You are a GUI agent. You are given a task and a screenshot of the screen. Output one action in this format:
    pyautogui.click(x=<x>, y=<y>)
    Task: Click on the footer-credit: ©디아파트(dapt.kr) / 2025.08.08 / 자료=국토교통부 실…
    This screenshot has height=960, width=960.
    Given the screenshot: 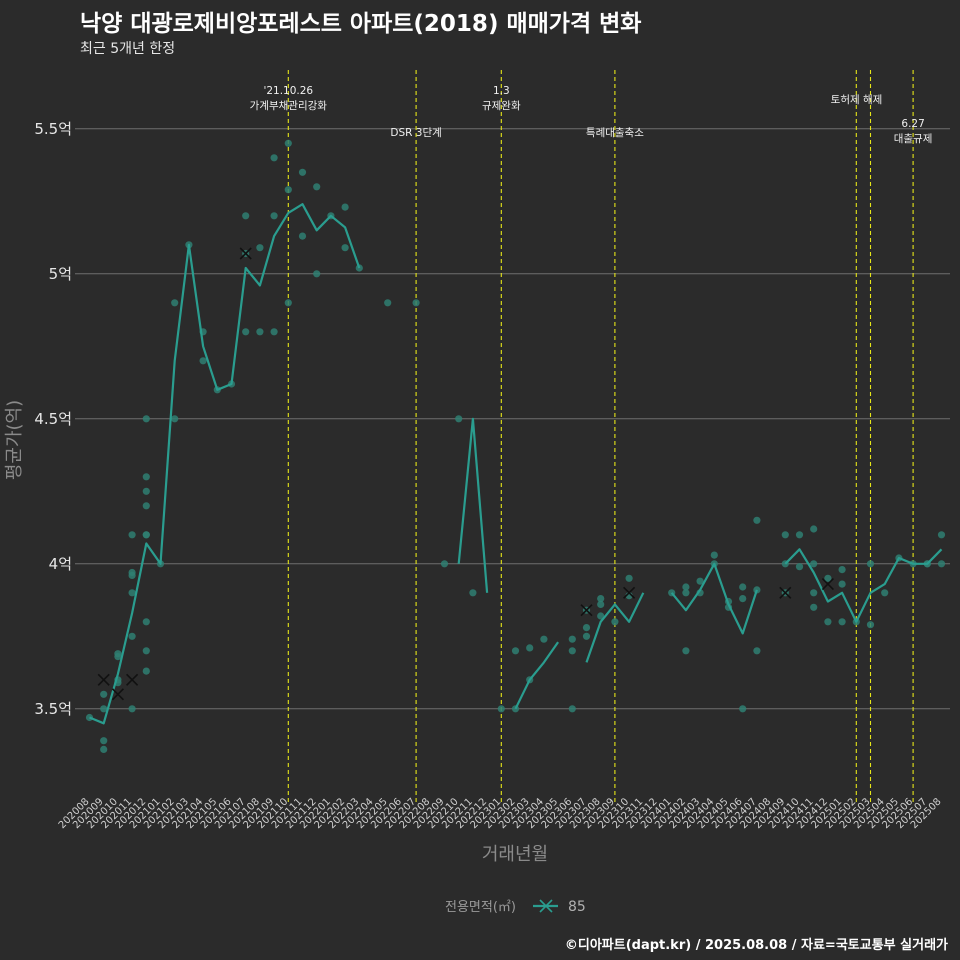 What is the action you would take?
    pyautogui.click(x=756, y=945)
    